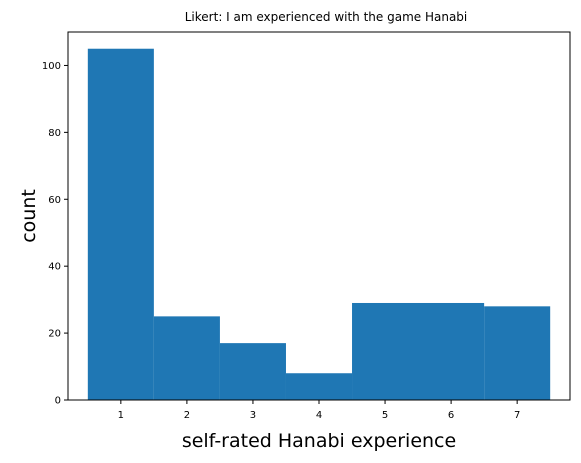 The height and width of the screenshot is (463, 581). I want to click on x-axis-ticks: 1 2 3 4 5 6 7, so click(319, 410).